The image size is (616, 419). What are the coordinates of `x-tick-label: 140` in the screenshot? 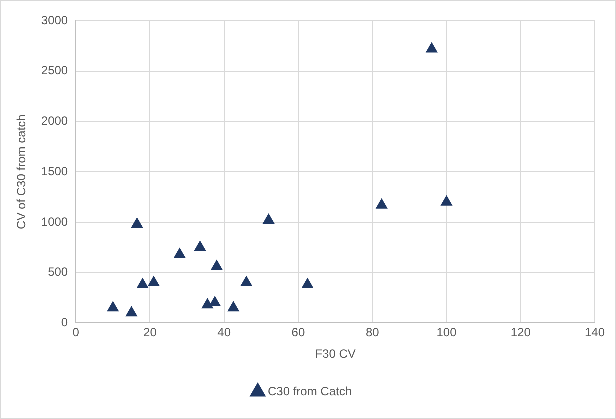 It's located at (595, 333).